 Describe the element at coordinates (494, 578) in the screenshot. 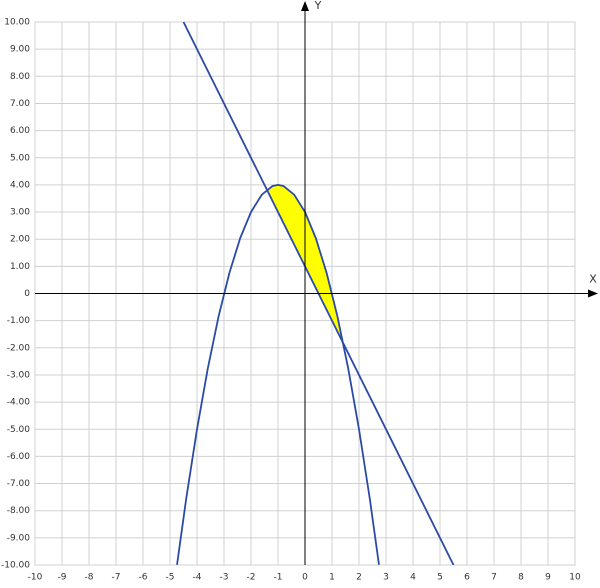

I see `x-tick-label: 7` at that location.